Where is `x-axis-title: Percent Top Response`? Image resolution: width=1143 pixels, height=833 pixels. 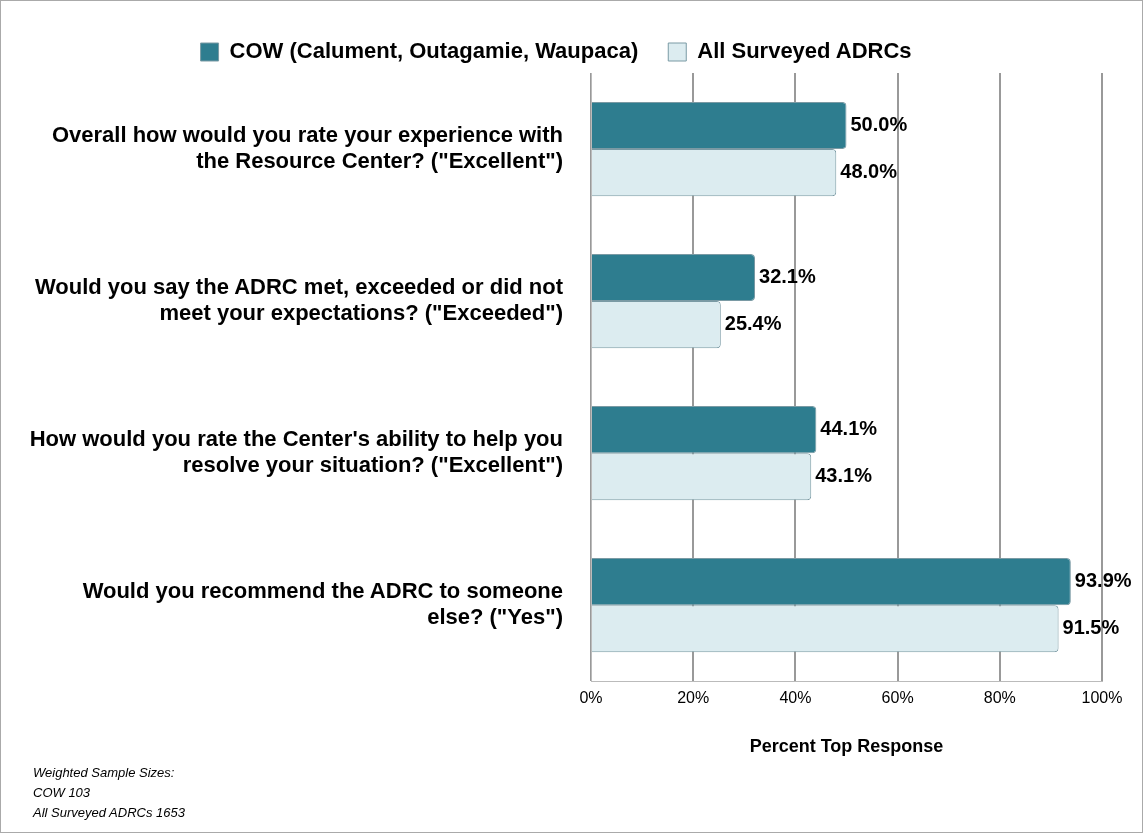 x-axis-title: Percent Top Response is located at coordinates (846, 746).